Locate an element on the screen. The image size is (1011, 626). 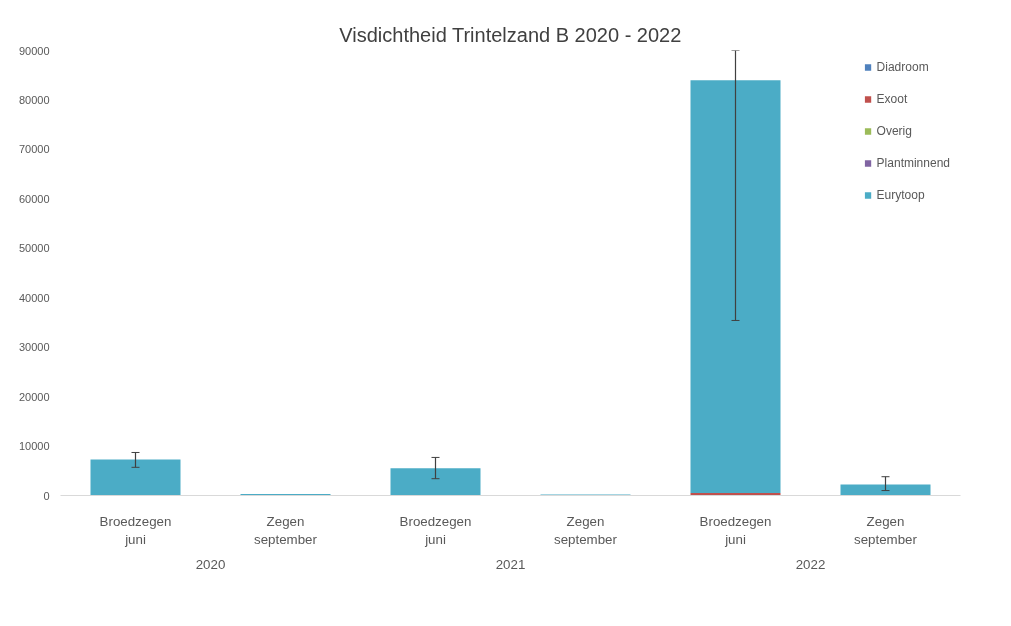
y-tick-label: 0 is located at coordinates (46, 495).